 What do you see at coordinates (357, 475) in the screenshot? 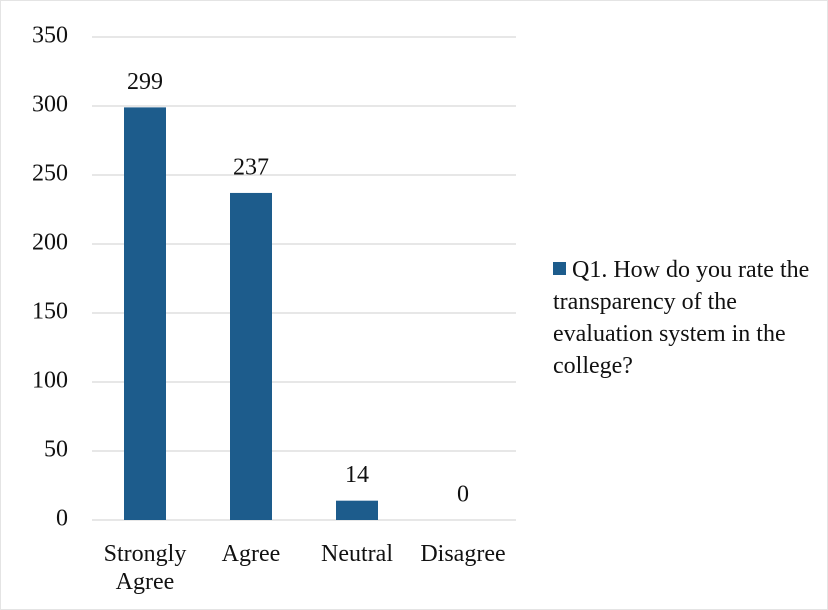
I see `data-label: 14` at bounding box center [357, 475].